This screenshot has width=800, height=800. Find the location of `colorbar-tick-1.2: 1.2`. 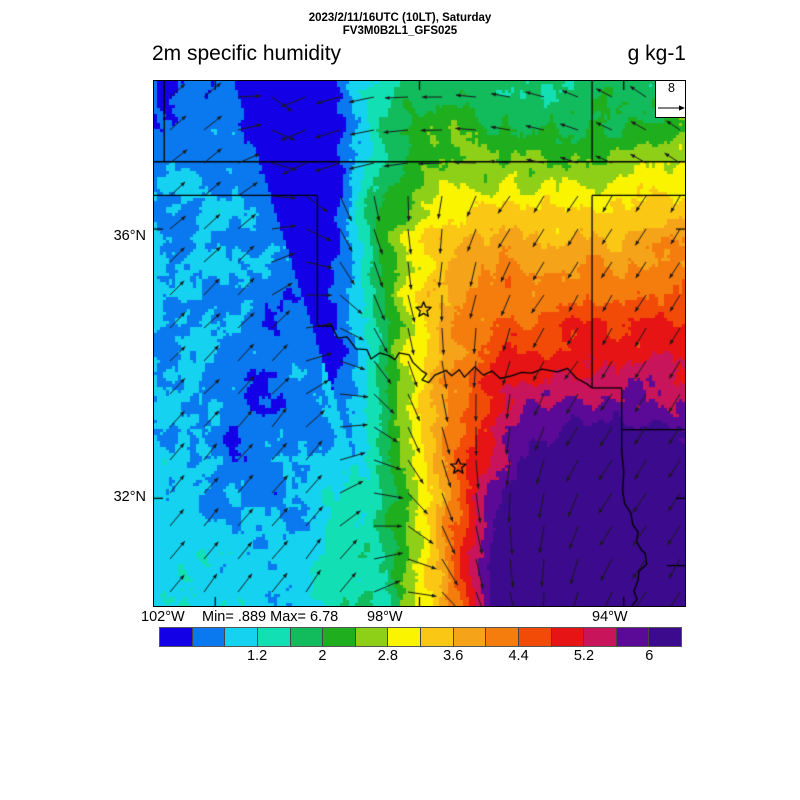

colorbar-tick-1.2: 1.2 is located at coordinates (257, 656).